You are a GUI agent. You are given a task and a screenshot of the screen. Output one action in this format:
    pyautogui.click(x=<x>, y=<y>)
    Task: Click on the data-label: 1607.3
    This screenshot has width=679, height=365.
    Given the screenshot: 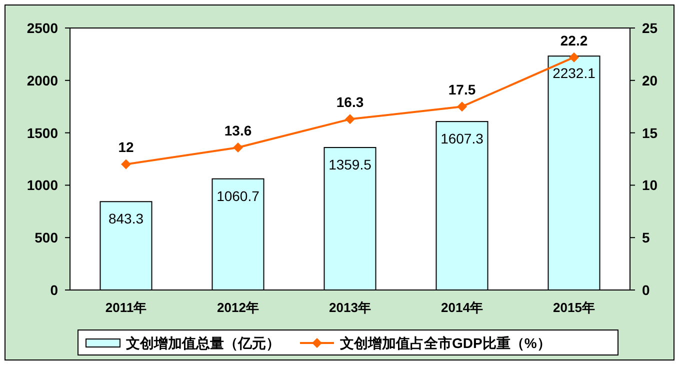 What is the action you would take?
    pyautogui.click(x=462, y=138)
    